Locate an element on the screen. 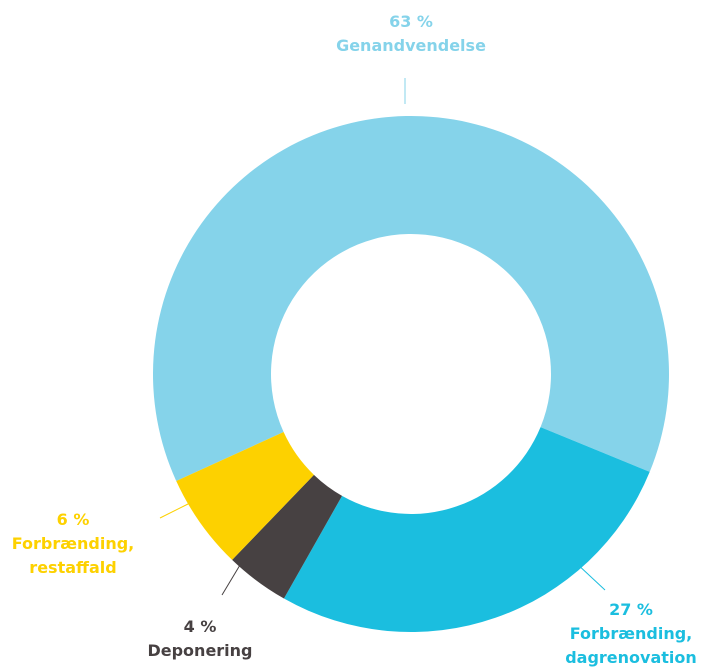 The image size is (721, 672). category-label: Forbrænding, restaffald is located at coordinates (73, 555).